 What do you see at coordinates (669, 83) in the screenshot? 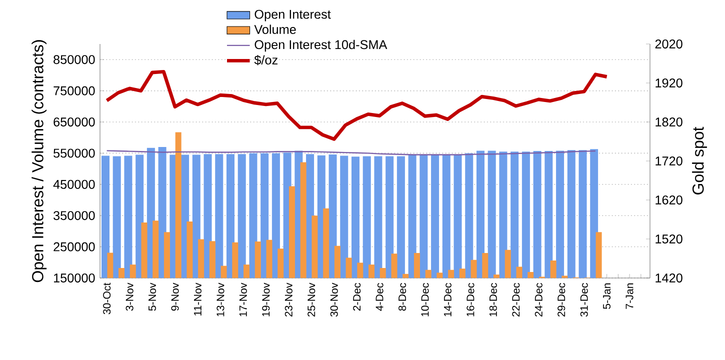
I see `y2-tick-label: 1920` at bounding box center [669, 83].